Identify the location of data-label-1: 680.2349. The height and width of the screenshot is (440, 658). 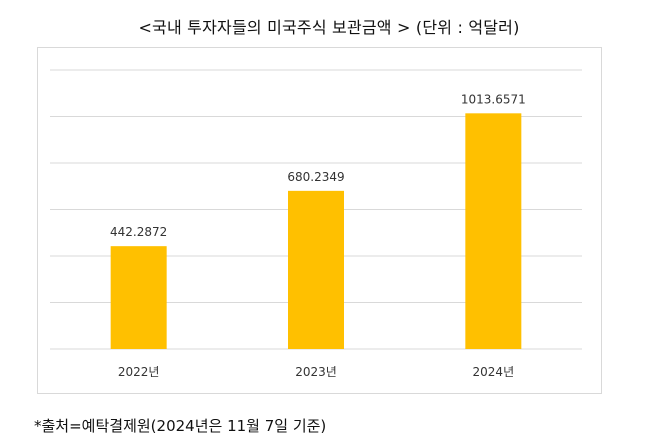
(315, 177).